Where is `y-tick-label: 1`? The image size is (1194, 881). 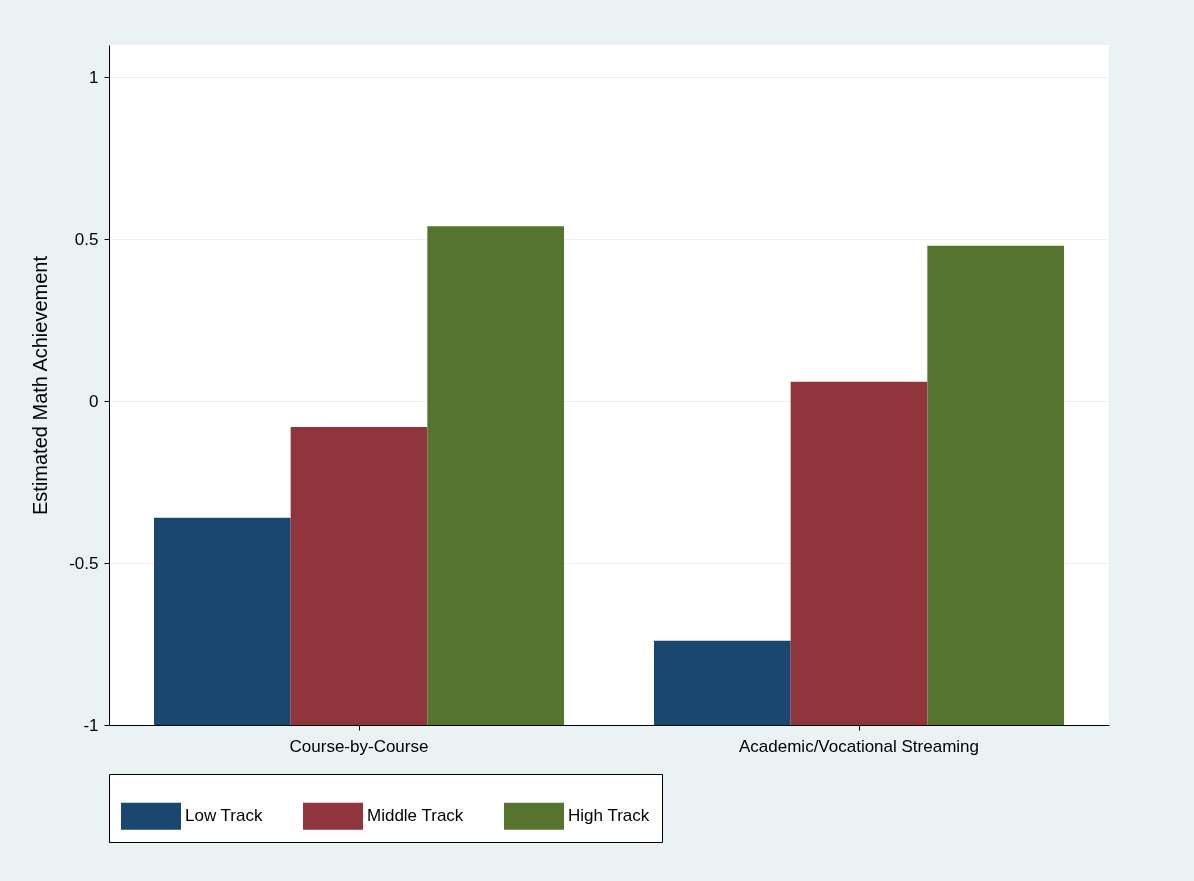
y-tick-label: 1 is located at coordinates (94, 77).